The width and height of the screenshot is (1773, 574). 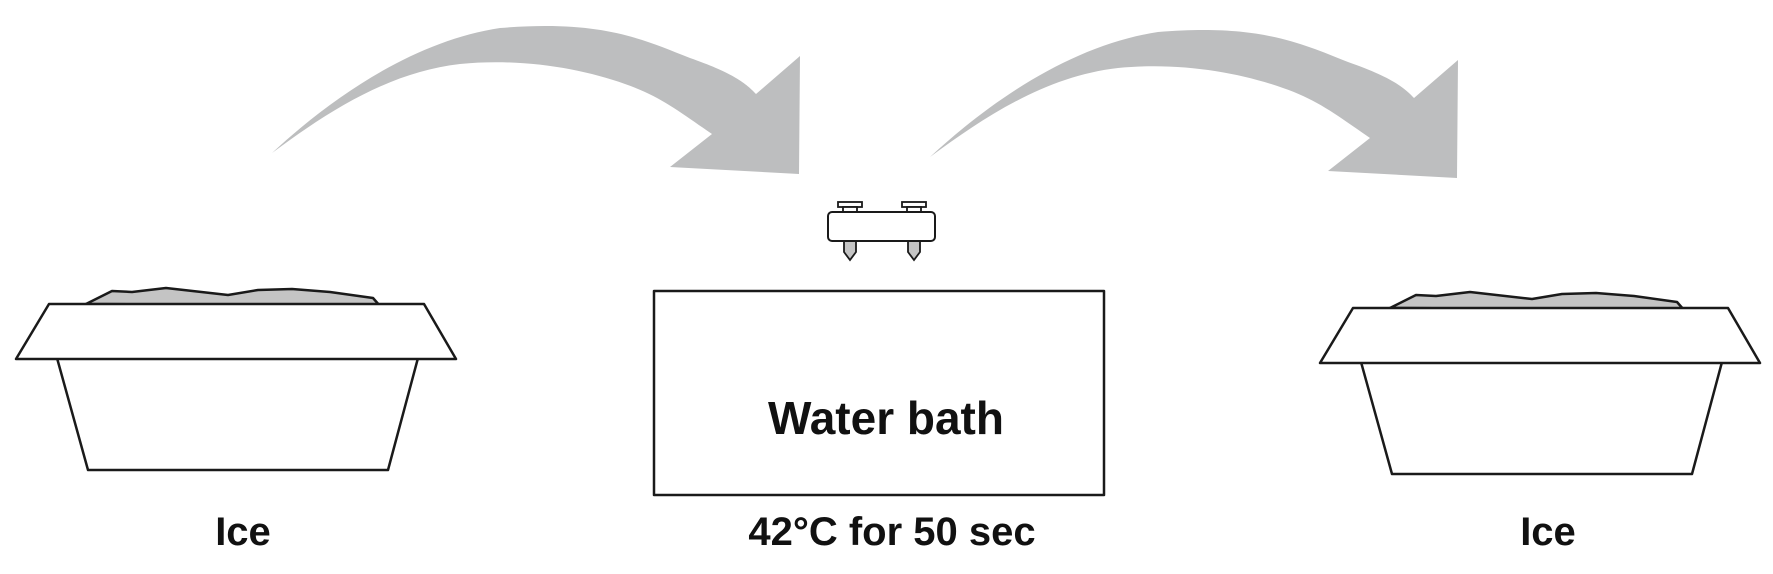 I want to click on tube-rack-icon, so click(x=881, y=231).